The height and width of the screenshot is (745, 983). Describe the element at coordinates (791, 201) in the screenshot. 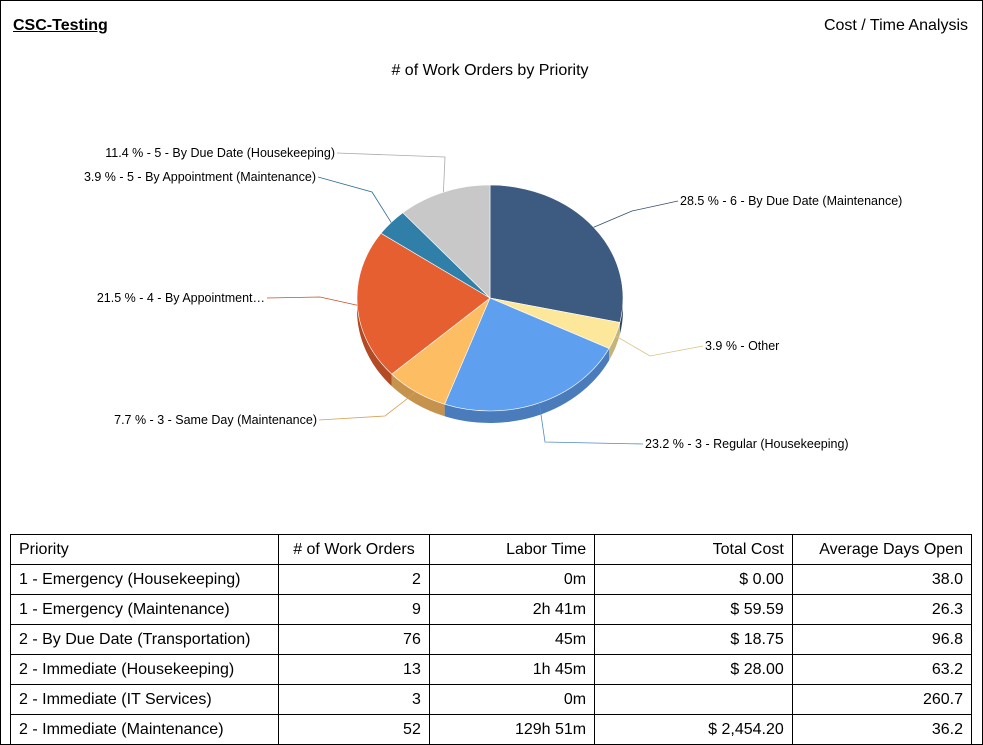

I see `pie-slice-label: 28.5 % - 6 - By Due Date (Maintenance)` at that location.